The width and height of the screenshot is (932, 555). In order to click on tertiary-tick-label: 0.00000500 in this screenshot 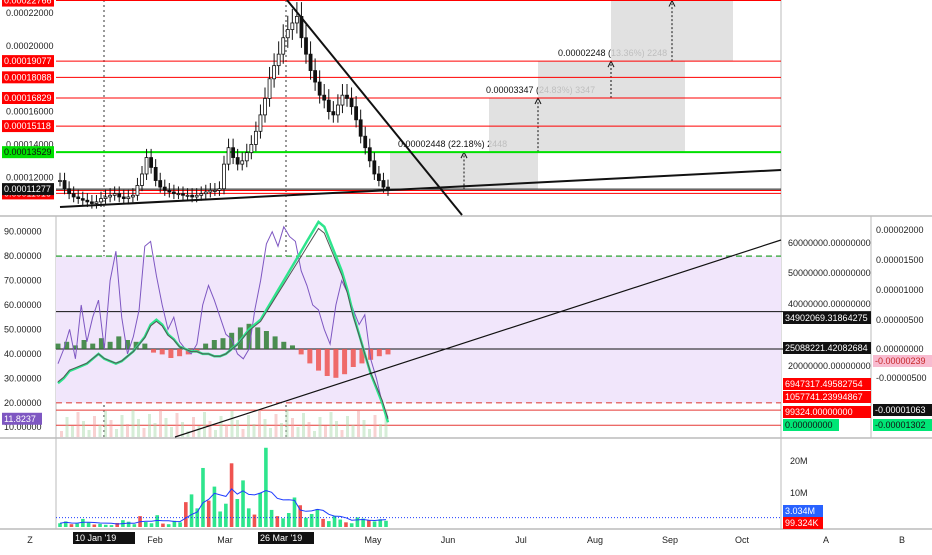, I will do `click(900, 320)`.